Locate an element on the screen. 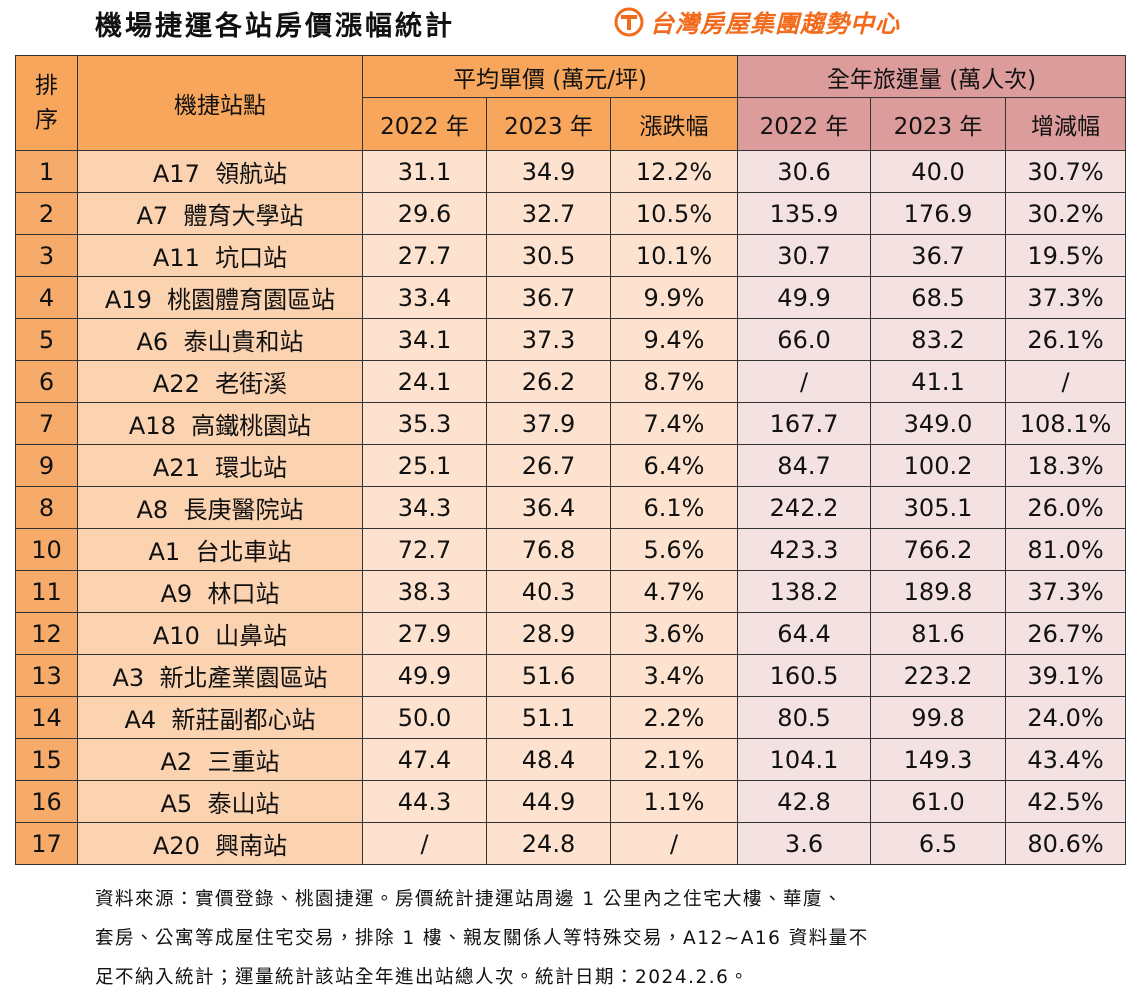  change-cell: 2.1% is located at coordinates (674, 759).